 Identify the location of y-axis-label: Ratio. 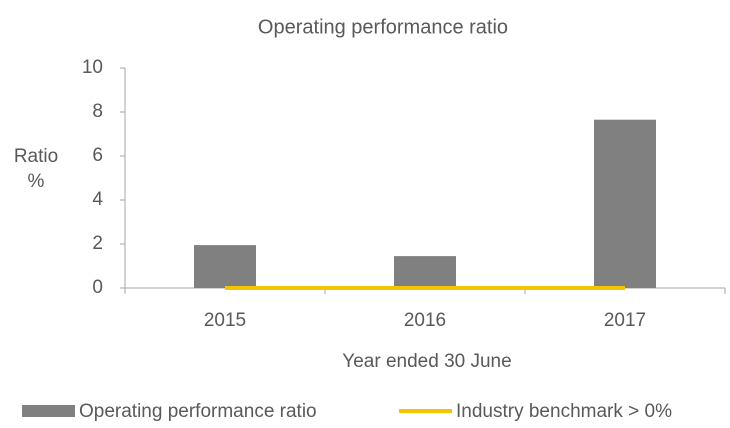
(36, 156).